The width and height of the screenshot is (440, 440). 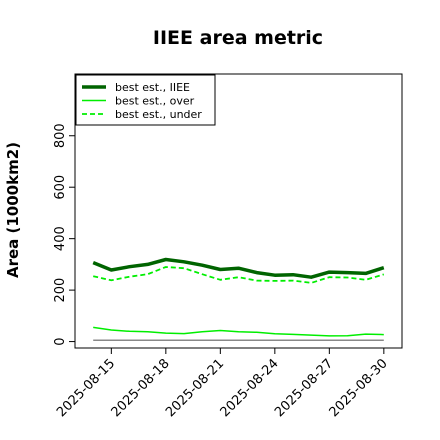 What do you see at coordinates (238, 38) in the screenshot?
I see `chart-title: IIEE area metric` at bounding box center [238, 38].